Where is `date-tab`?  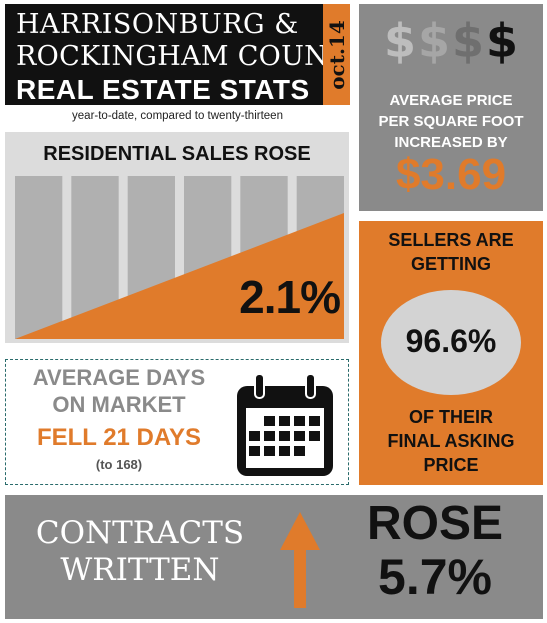
date-tab is located at coordinates (336, 54).